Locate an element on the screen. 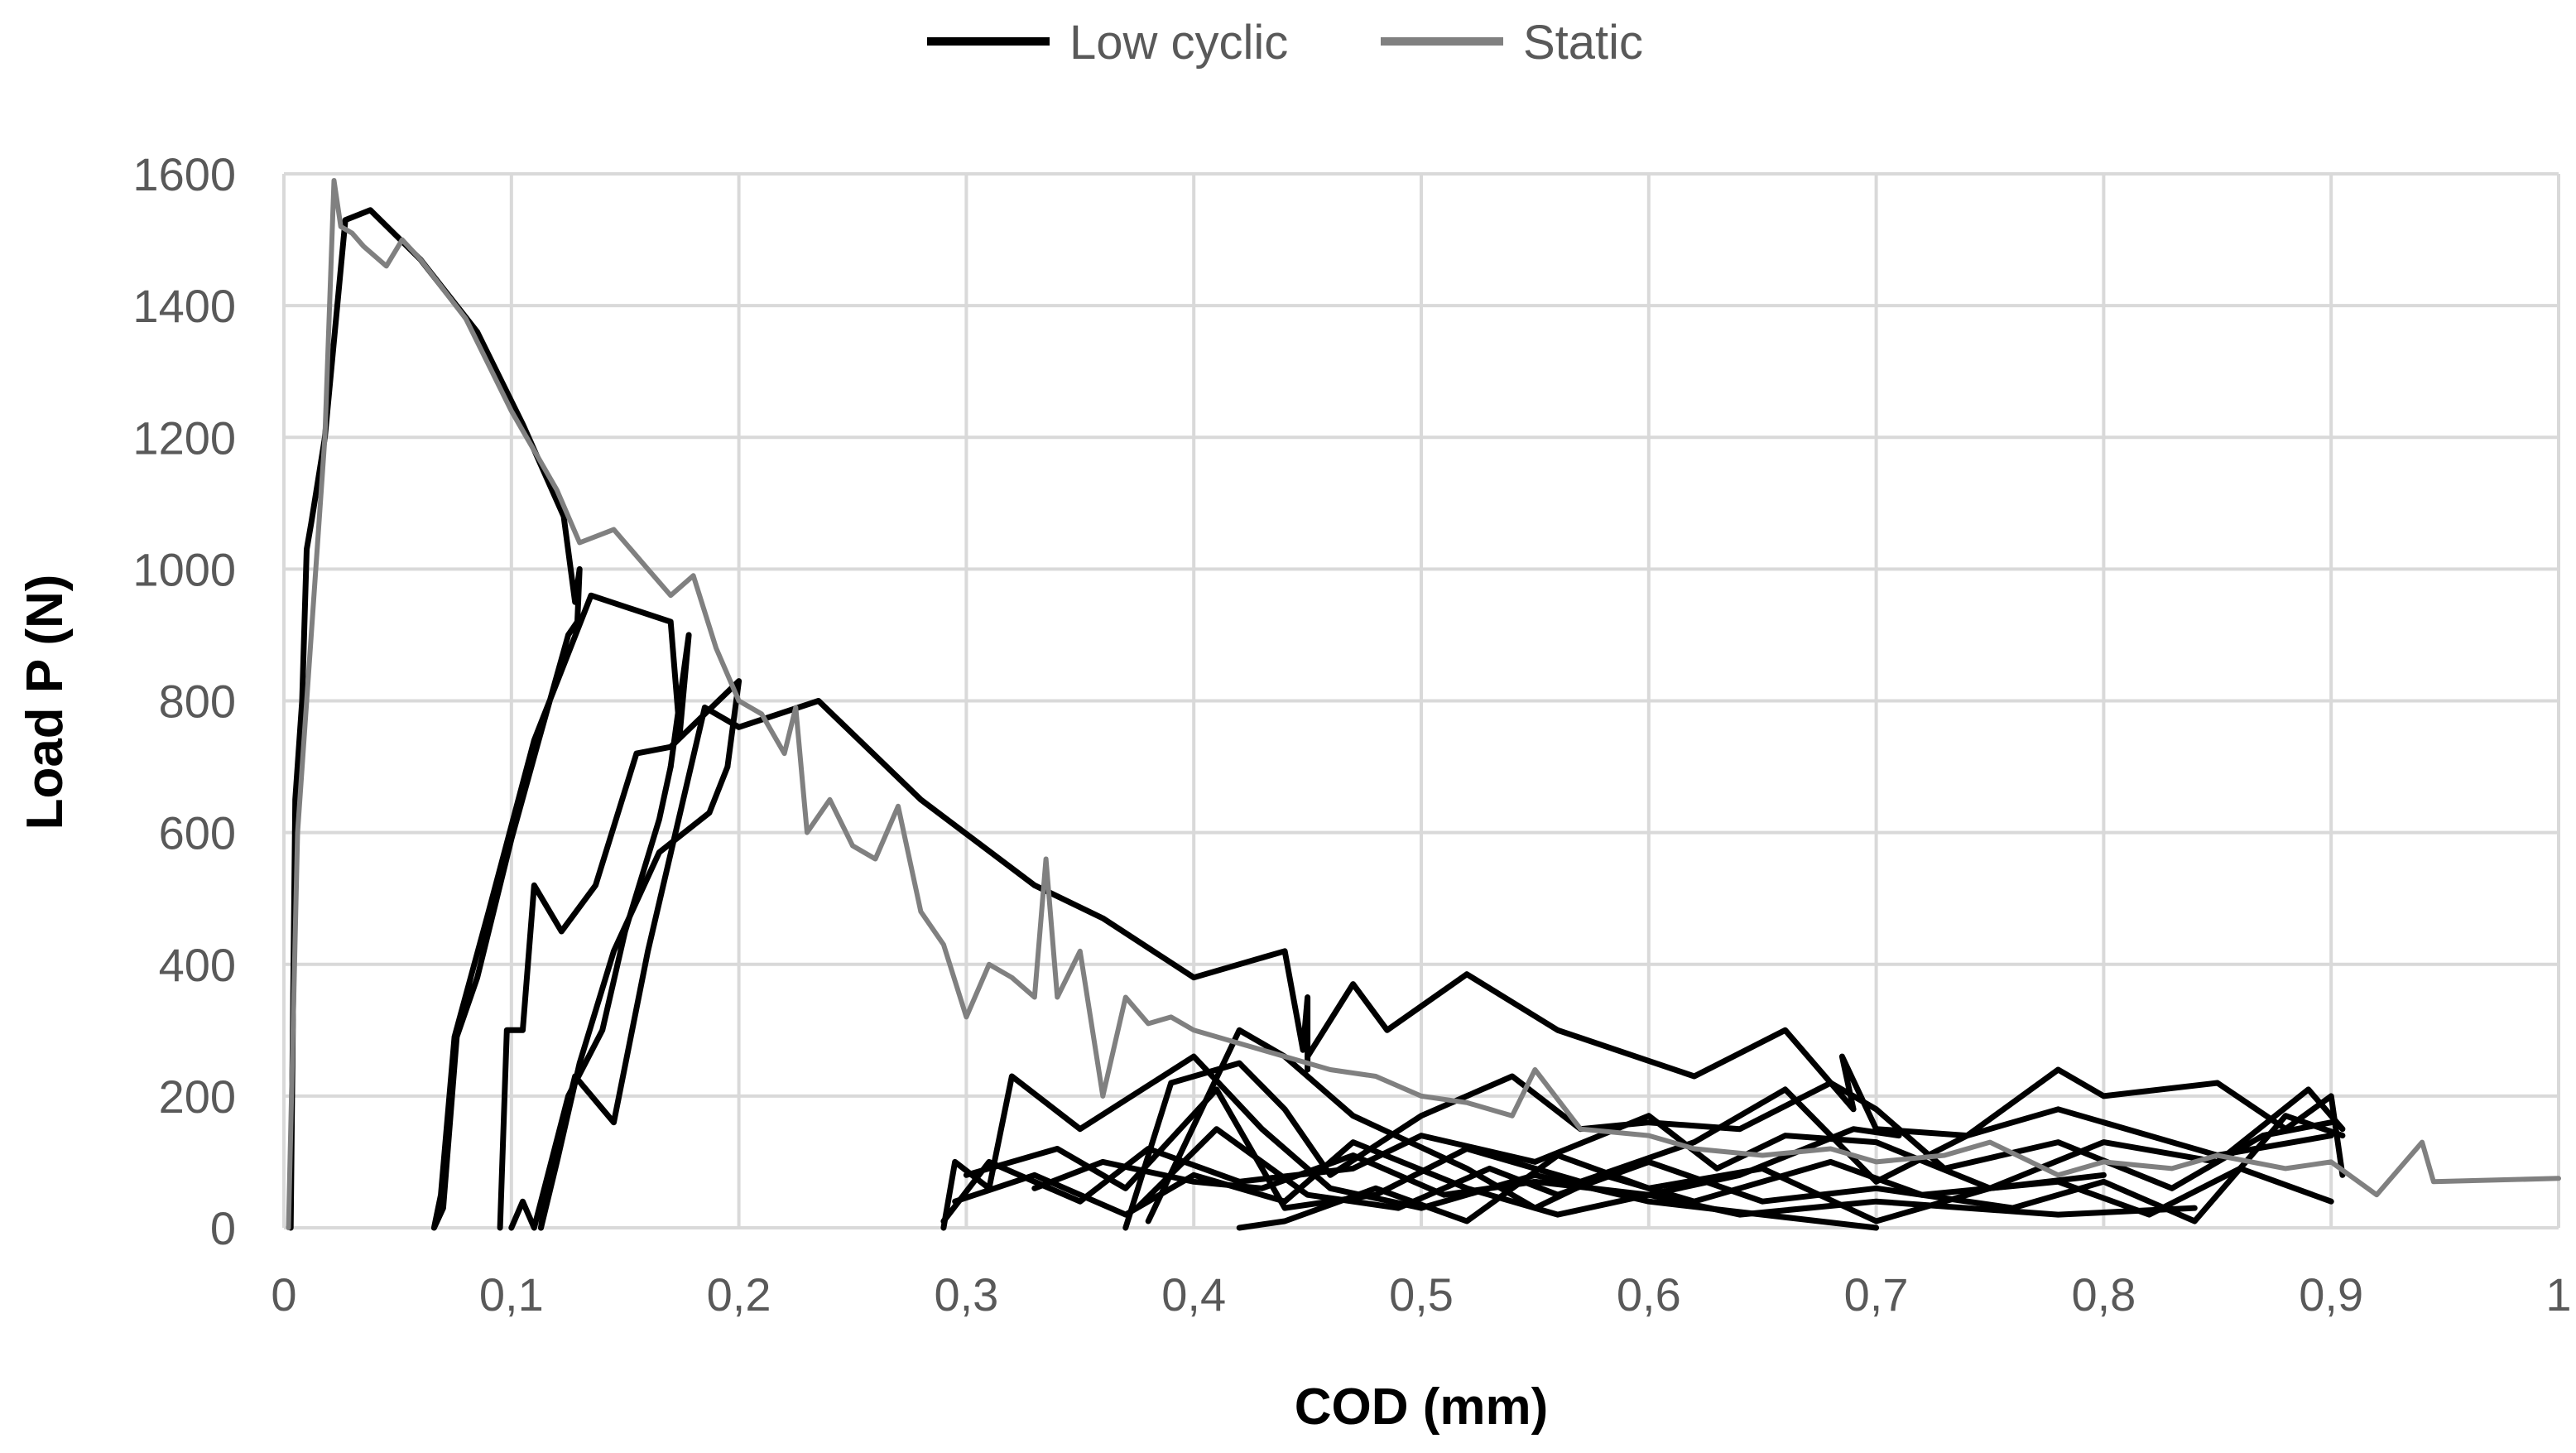 The width and height of the screenshot is (2576, 1453). legend-label-static: Static is located at coordinates (1583, 43).